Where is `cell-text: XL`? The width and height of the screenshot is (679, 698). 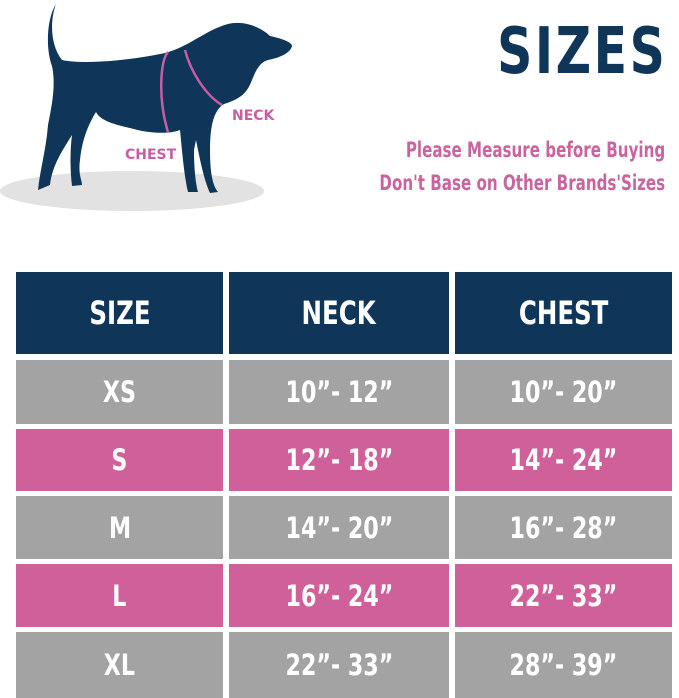
cell-text: XL is located at coordinates (119, 665).